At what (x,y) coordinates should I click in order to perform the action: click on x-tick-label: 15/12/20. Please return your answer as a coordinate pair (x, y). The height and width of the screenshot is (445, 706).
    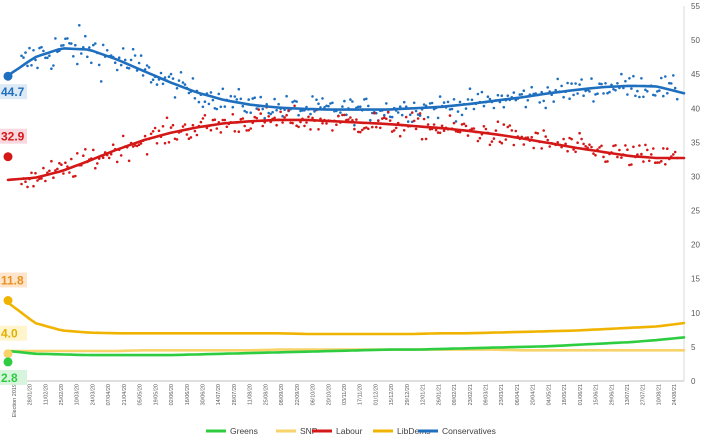
    Looking at the image, I should click on (392, 394).